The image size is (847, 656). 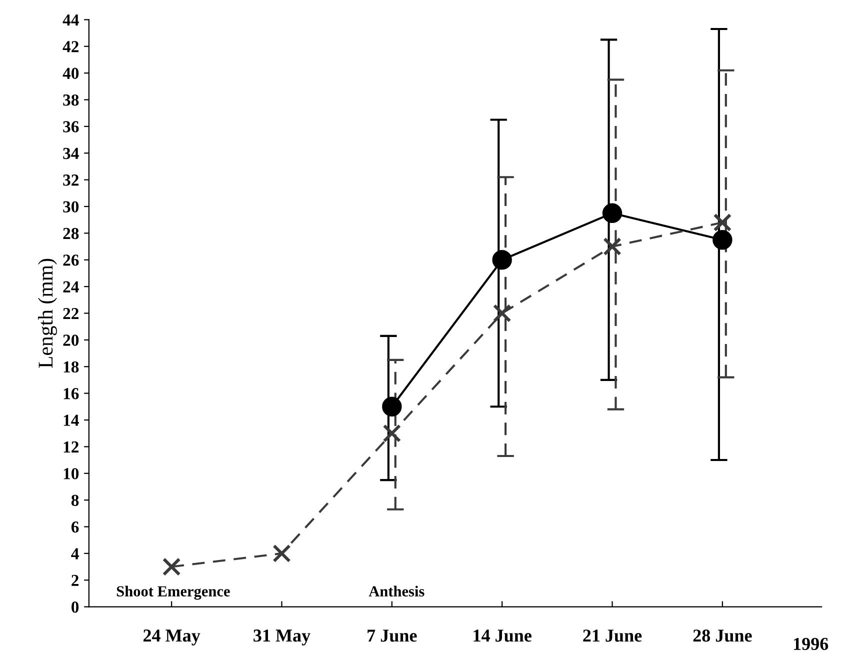 I want to click on y-tick-label: 18, so click(x=71, y=367).